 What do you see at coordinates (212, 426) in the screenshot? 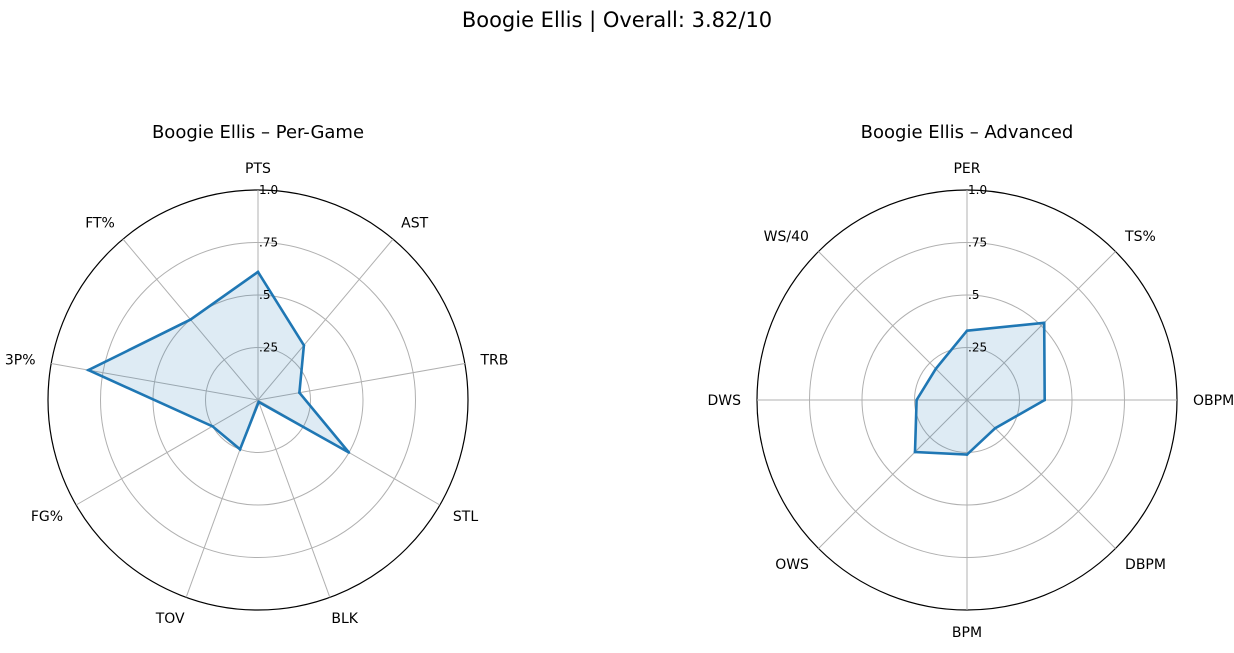
I see `radar-point-fg-pct` at bounding box center [212, 426].